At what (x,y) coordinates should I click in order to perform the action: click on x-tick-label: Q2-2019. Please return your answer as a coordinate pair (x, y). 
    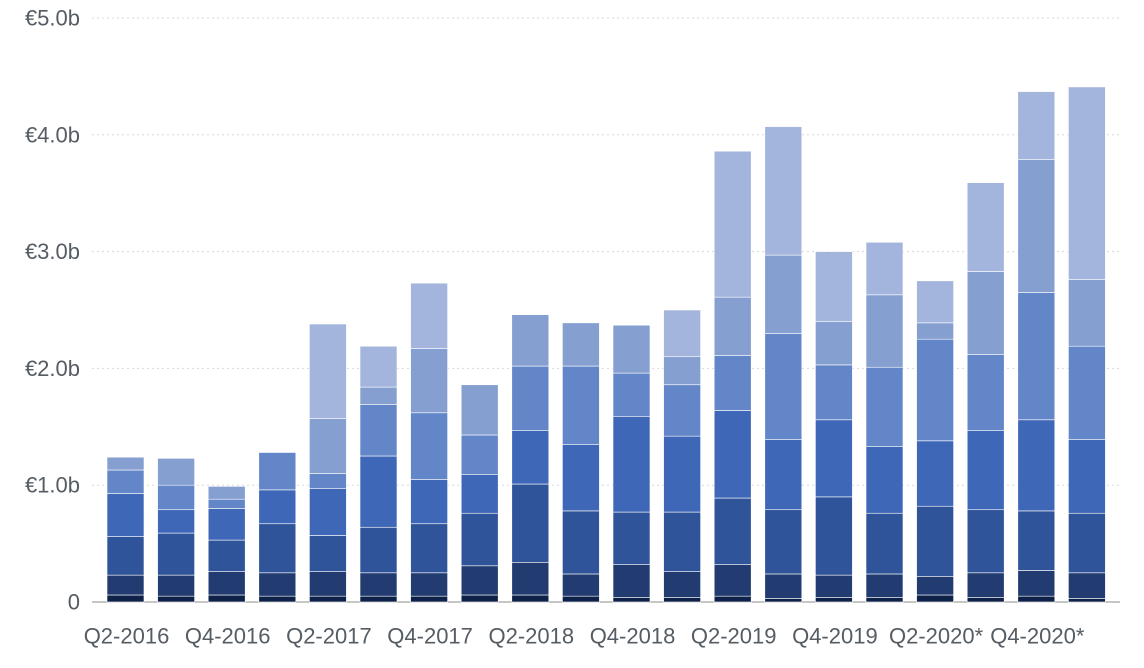
    Looking at the image, I should click on (734, 636).